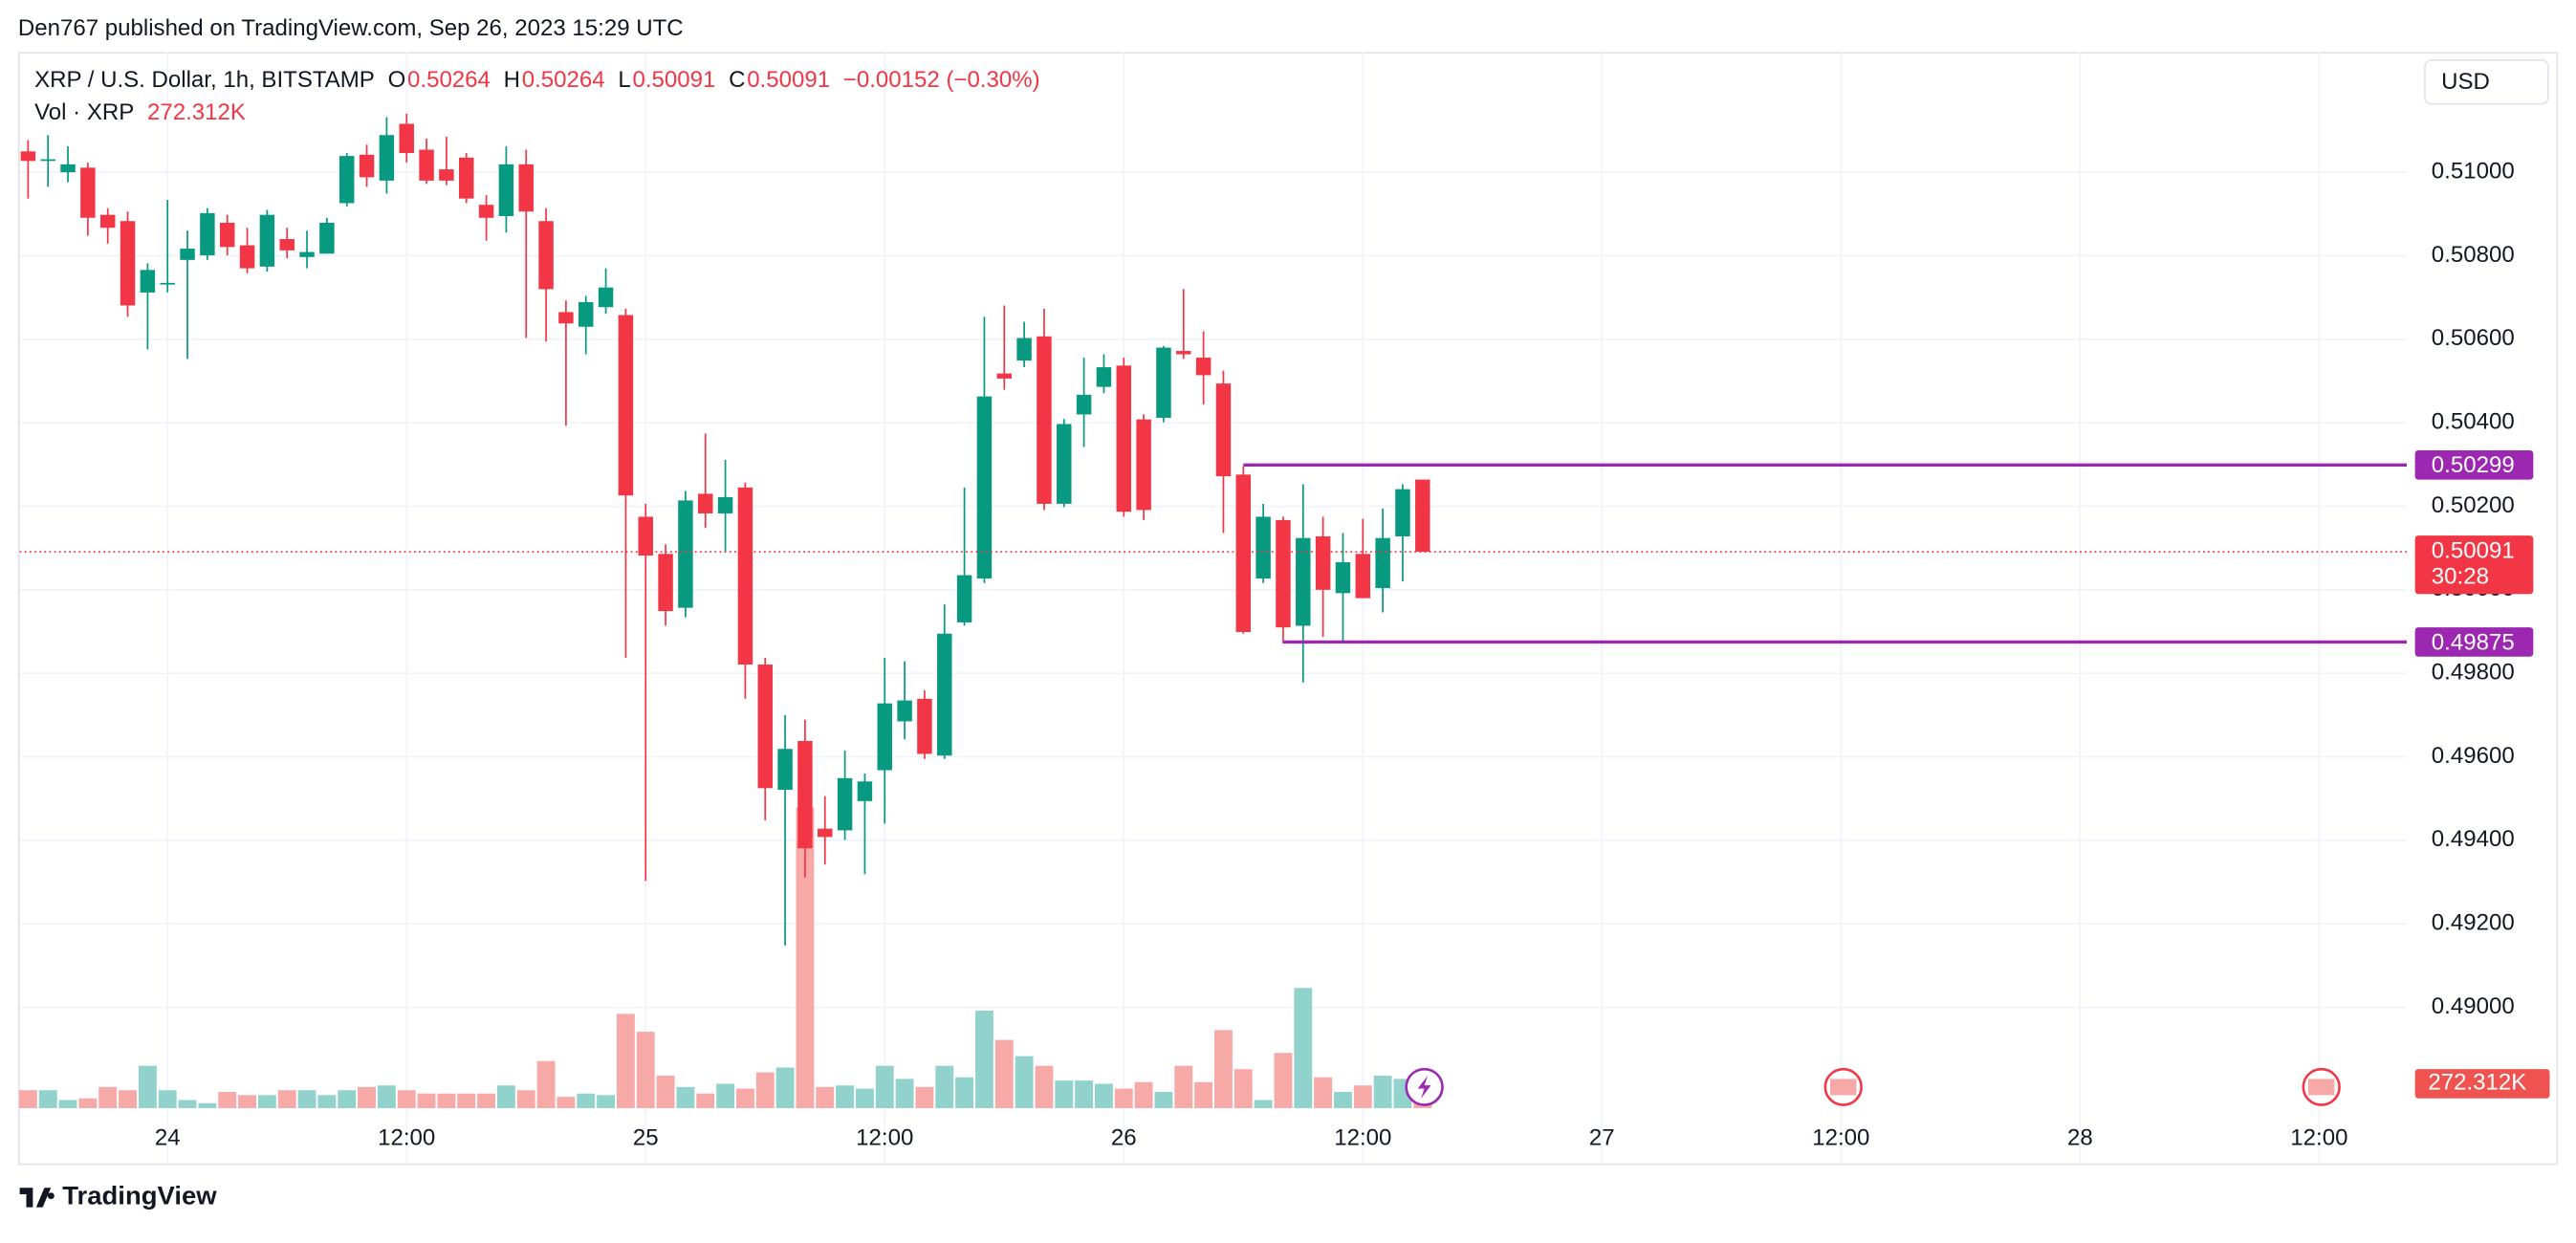 The width and height of the screenshot is (2576, 1243). Describe the element at coordinates (941, 80) in the screenshot. I see `legend-text: −0.00152 (−0.30%)` at that location.